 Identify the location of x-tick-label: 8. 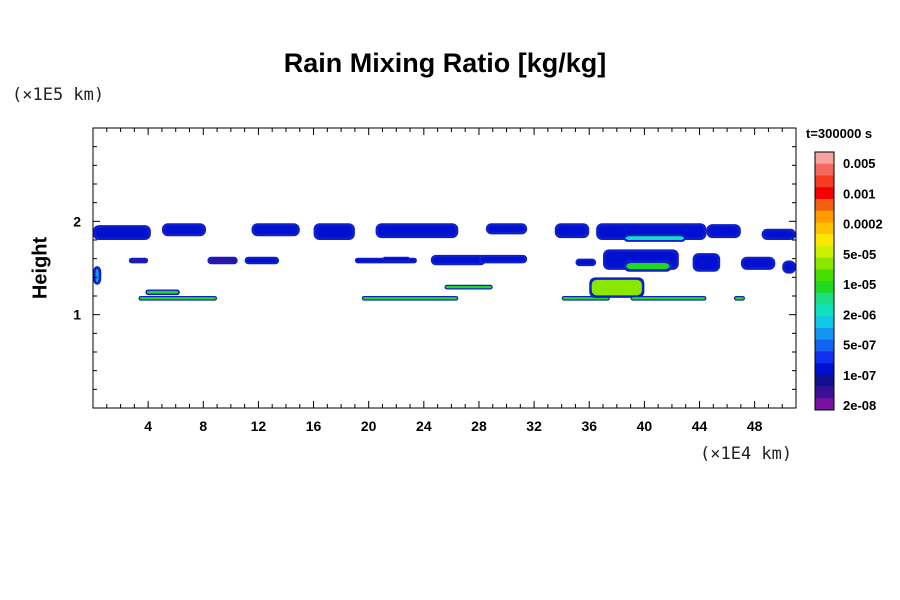
(203, 426).